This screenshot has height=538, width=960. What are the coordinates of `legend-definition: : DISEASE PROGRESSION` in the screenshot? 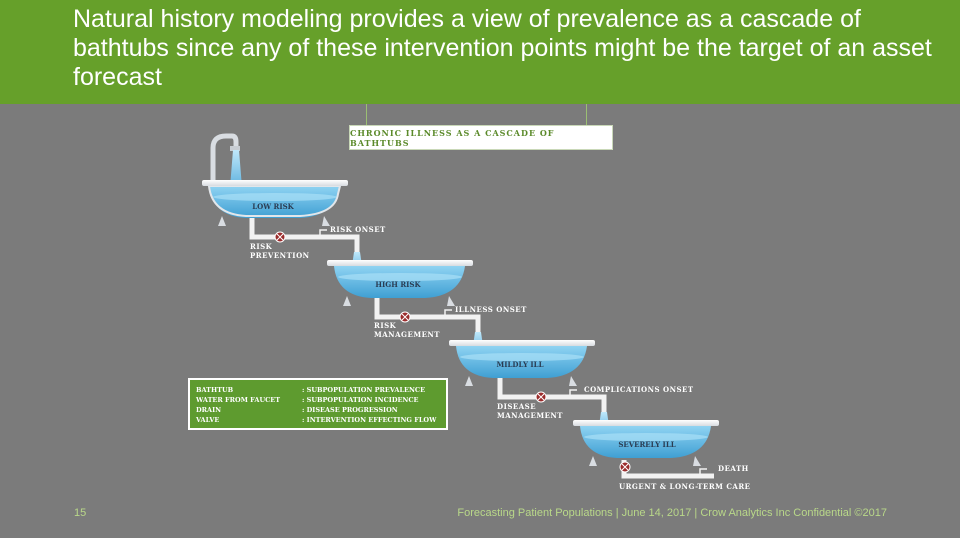 It's located at (350, 410).